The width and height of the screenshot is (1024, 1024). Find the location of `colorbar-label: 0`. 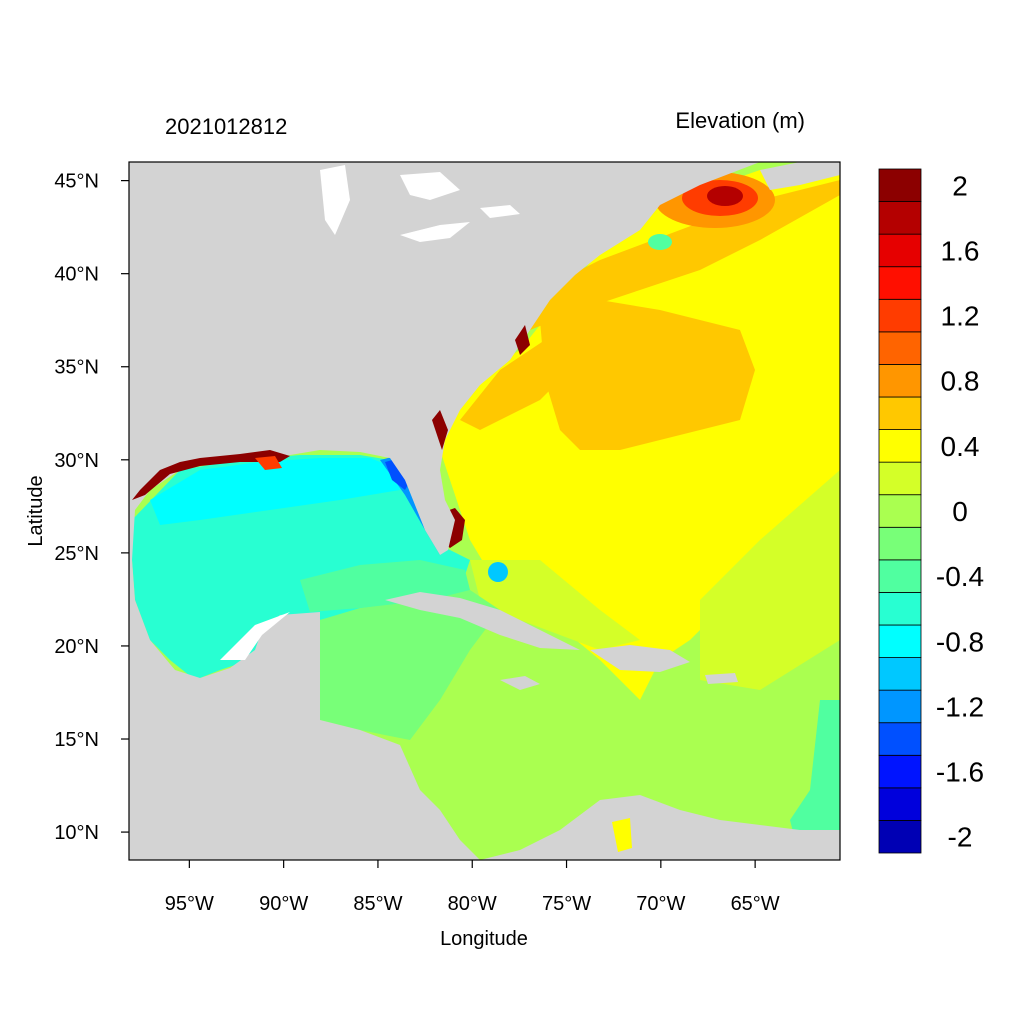

colorbar-label: 0 is located at coordinates (960, 511).